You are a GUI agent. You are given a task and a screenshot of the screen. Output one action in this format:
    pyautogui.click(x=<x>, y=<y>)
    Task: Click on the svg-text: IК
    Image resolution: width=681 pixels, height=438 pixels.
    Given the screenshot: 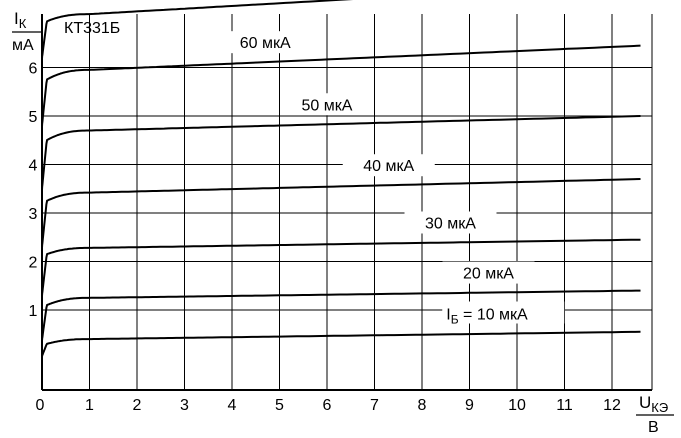 What is the action you would take?
    pyautogui.click(x=20, y=20)
    